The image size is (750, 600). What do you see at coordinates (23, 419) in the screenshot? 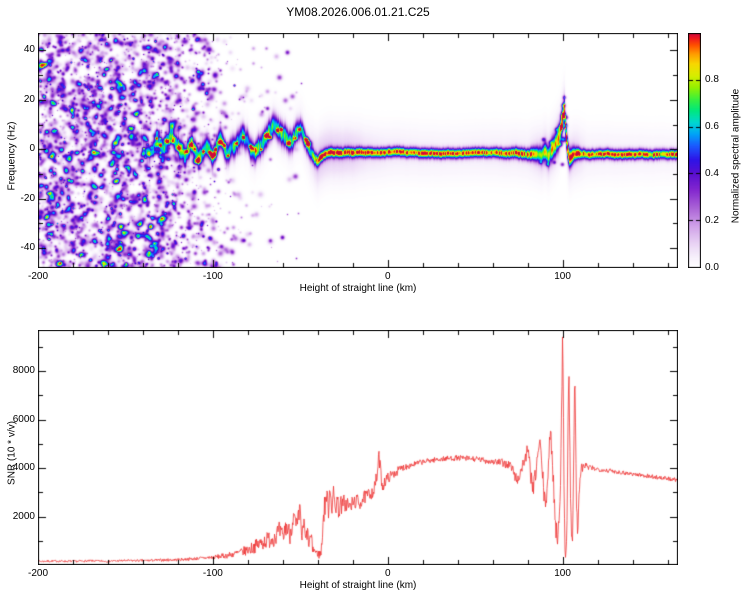
I see `snr-y-tick-label: 6000` at bounding box center [23, 419].